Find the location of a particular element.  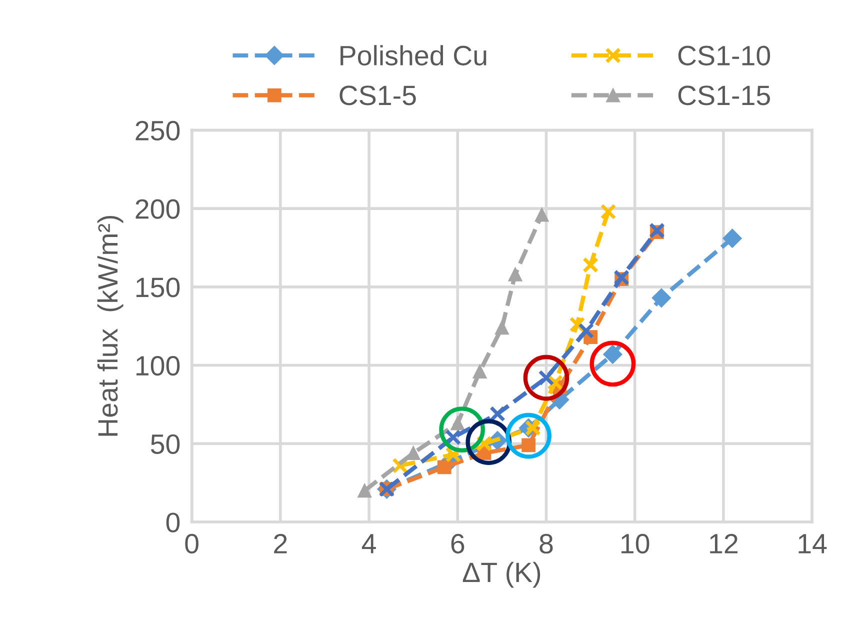

y-axis-title: Heat flux (kW/m²) is located at coordinates (110, 326).